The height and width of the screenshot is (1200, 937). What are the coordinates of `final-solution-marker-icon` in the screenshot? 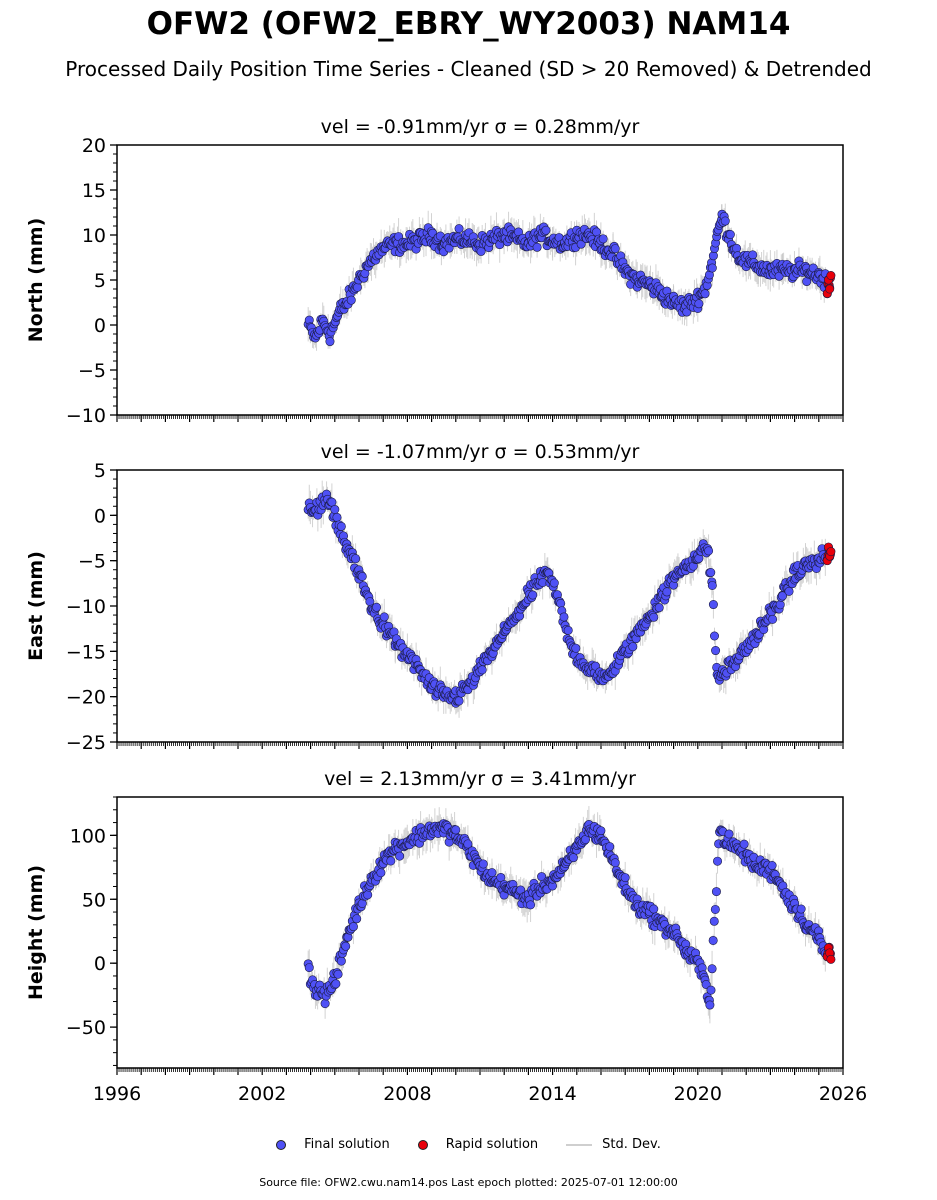 It's located at (281, 1144).